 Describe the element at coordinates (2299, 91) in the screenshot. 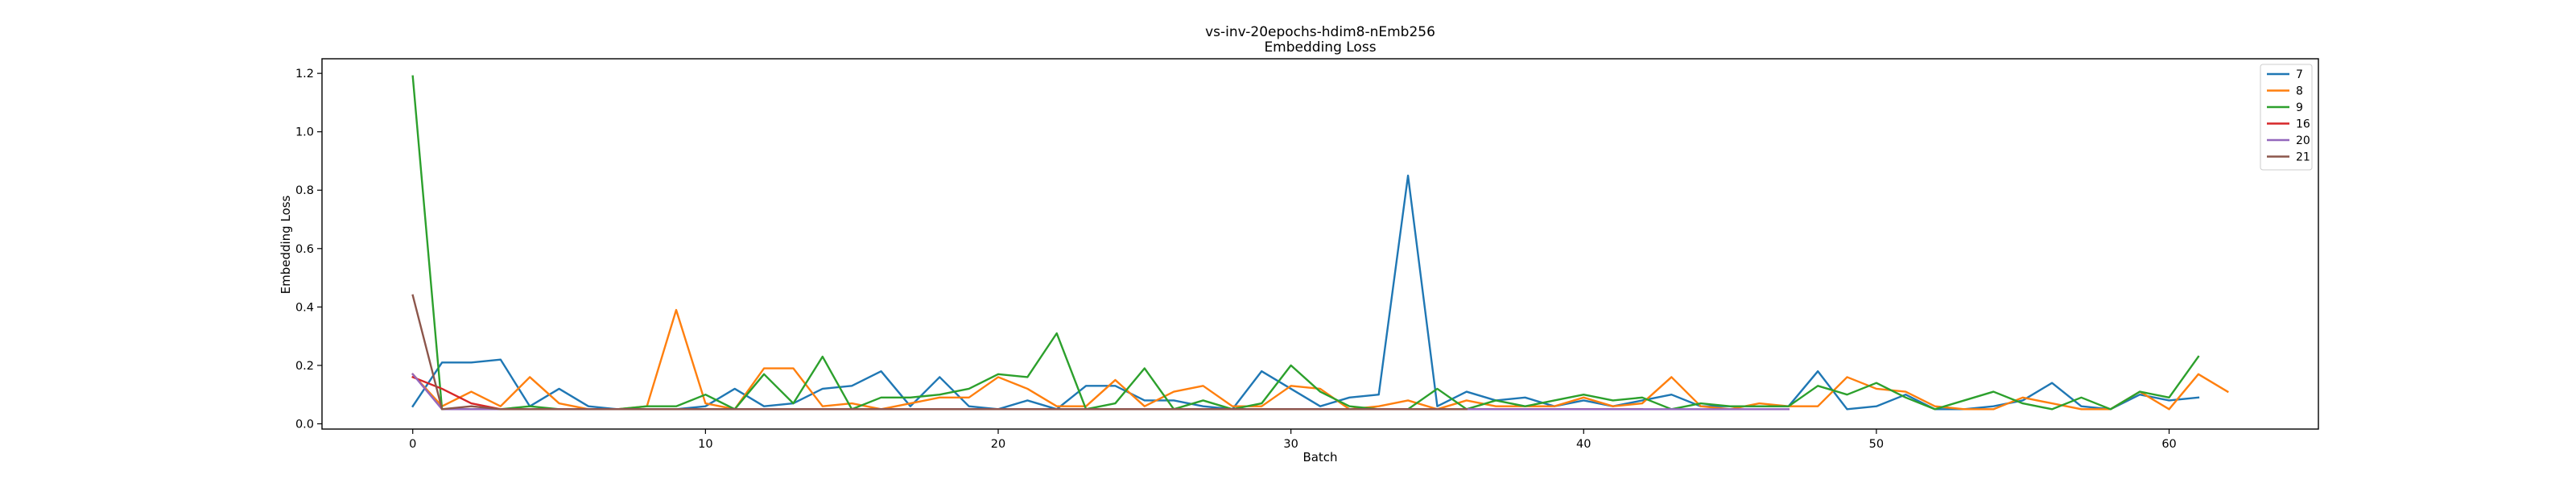

I see `legend-label-8: 8` at that location.